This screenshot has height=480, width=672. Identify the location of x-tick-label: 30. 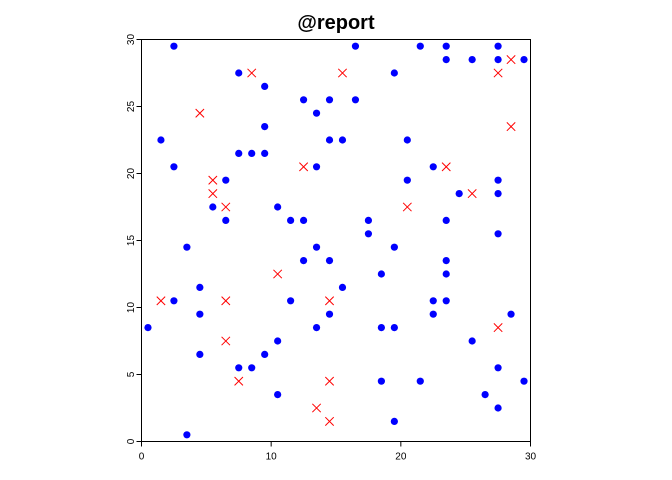
(531, 457).